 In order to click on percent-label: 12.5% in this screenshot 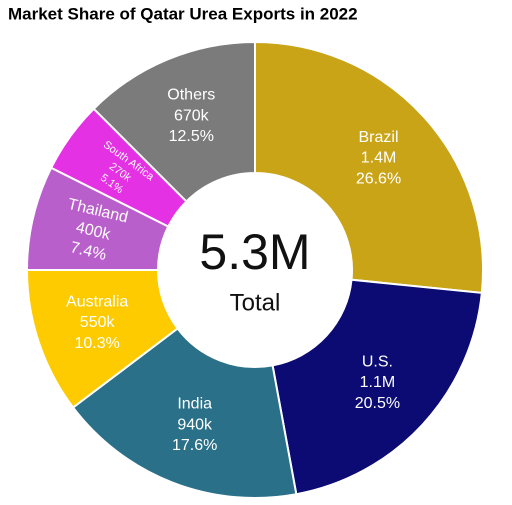, I will do `click(191, 136)`.